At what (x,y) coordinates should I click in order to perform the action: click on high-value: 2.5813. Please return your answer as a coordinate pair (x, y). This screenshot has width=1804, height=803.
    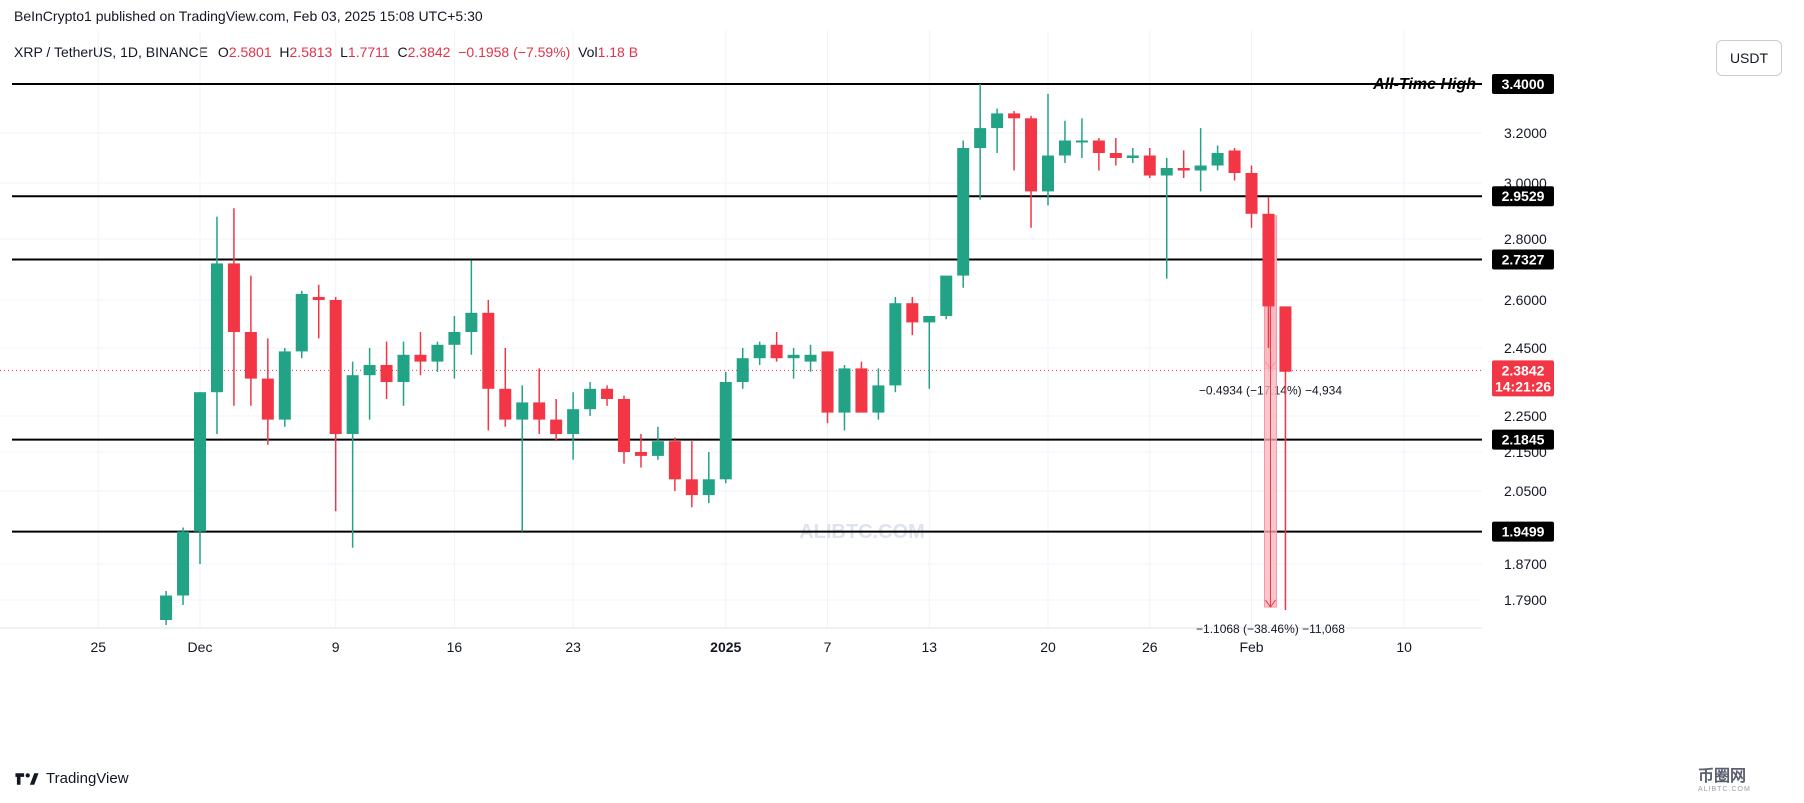
    Looking at the image, I should click on (311, 52).